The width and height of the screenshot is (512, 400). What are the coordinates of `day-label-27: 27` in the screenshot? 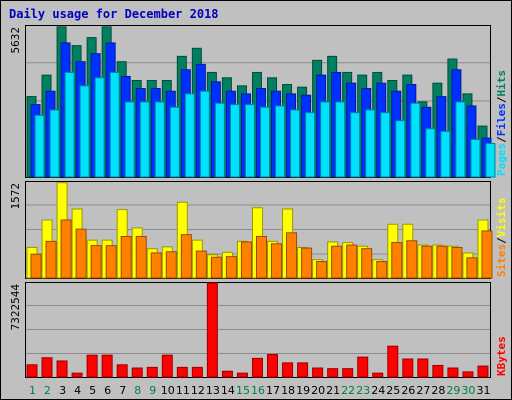 It's located at (423, 390).